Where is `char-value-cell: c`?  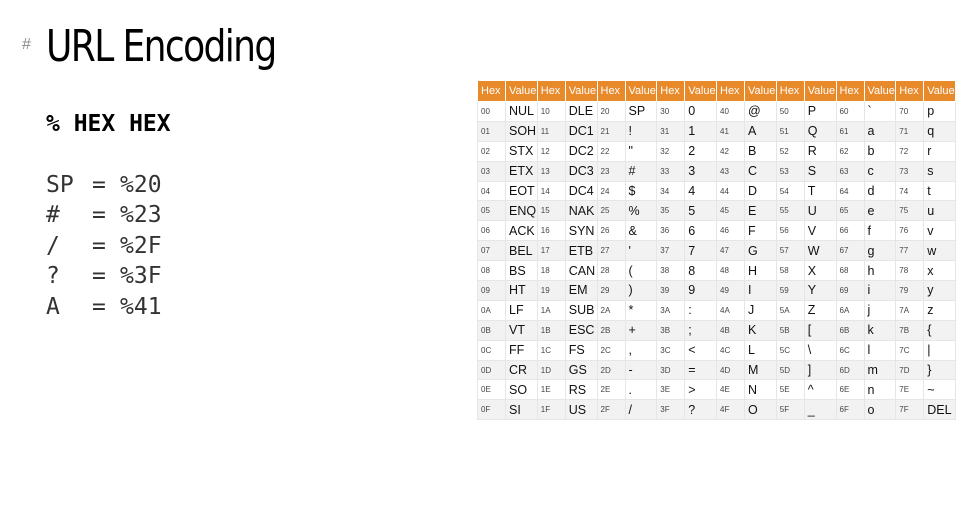
char-value-cell: c is located at coordinates (880, 171).